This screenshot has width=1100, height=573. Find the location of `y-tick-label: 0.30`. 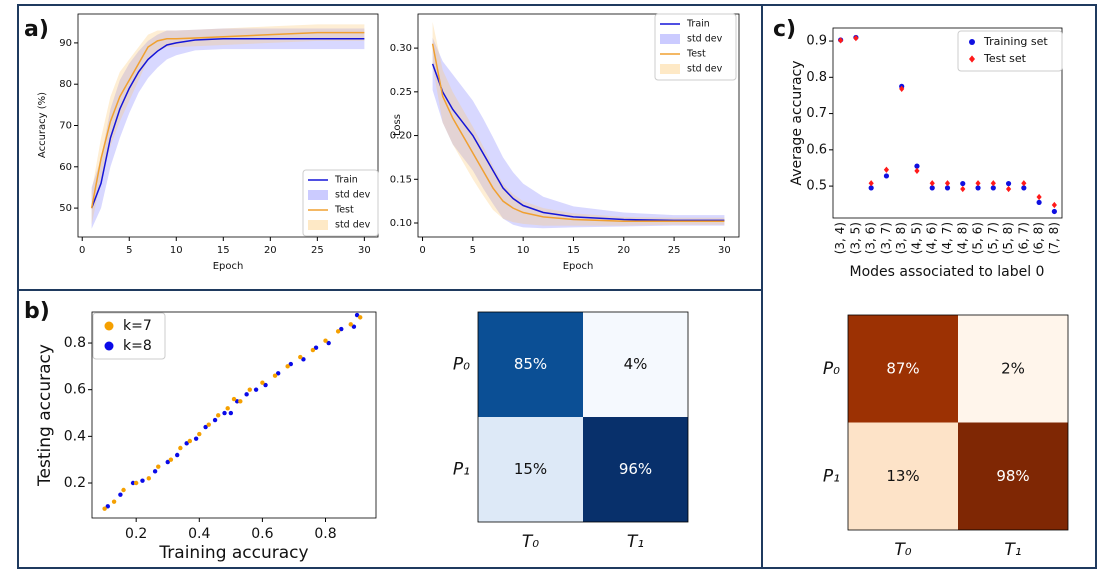

y-tick-label: 0.30 is located at coordinates (401, 48).